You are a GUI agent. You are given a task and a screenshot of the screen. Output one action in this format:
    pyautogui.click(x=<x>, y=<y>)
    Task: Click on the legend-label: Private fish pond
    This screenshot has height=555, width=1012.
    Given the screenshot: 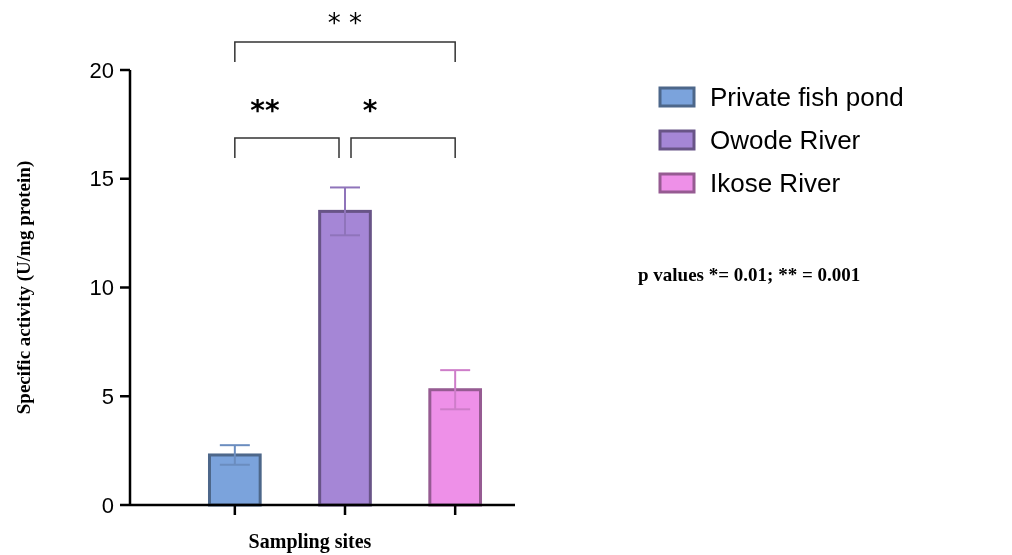 What is the action you would take?
    pyautogui.click(x=807, y=97)
    